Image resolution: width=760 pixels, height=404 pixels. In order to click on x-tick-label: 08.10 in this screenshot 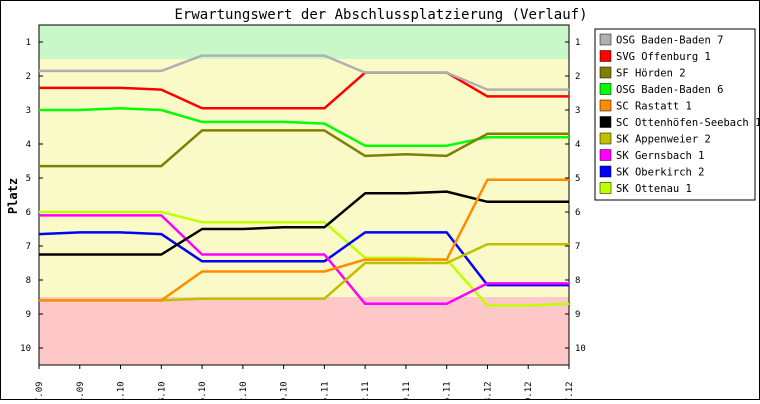, I will do `click(162, 390)`.